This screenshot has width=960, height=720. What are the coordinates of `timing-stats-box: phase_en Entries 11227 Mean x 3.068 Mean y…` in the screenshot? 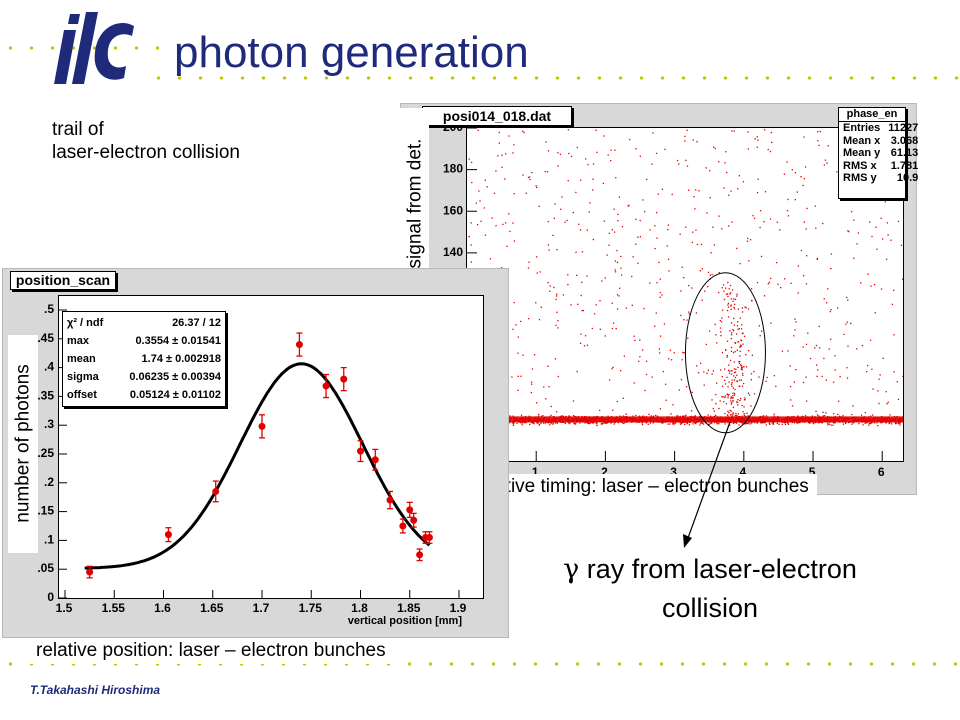 It's located at (878, 153).